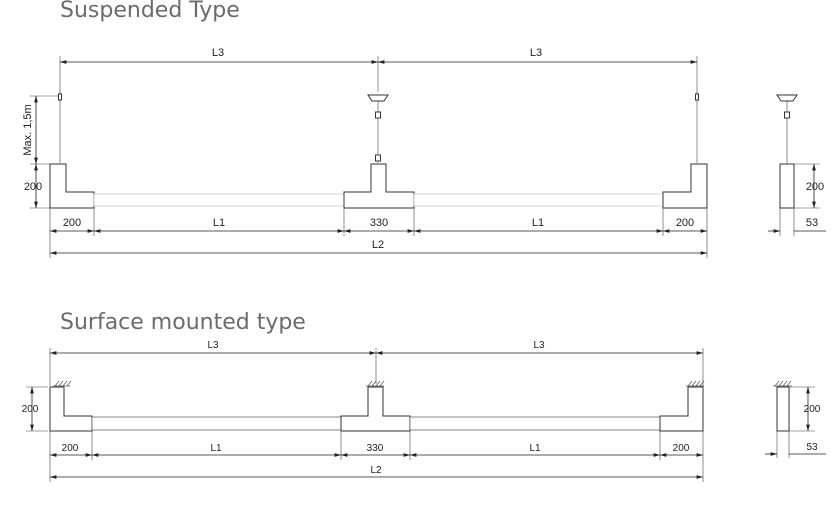 This screenshot has height=505, width=840. I want to click on surface-label-end-right: 200, so click(681, 448).